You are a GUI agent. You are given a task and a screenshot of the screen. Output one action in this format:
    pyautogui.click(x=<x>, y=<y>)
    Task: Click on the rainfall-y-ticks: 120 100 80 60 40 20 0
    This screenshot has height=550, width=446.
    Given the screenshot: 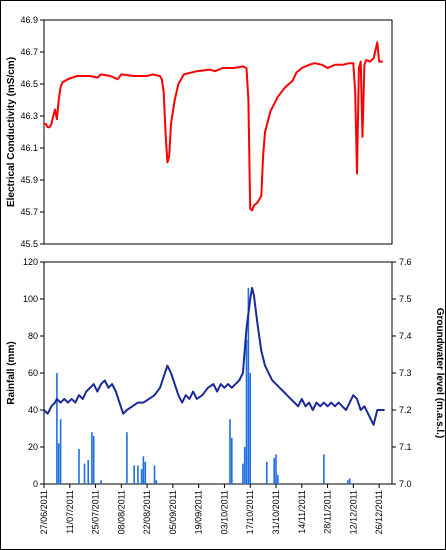 What is the action you would take?
    pyautogui.click(x=33, y=373)
    